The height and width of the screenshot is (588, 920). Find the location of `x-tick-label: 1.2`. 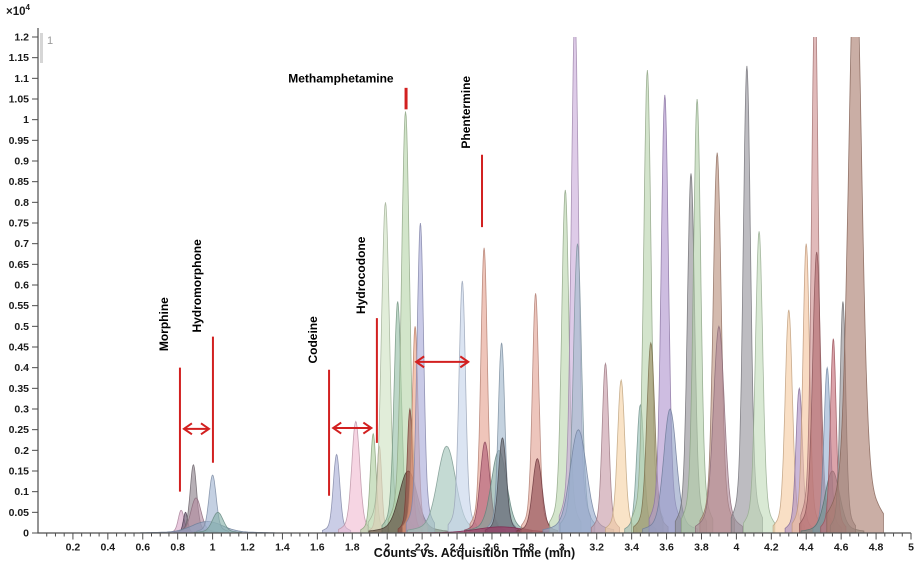

x-tick-label: 1.2 is located at coordinates (247, 548).